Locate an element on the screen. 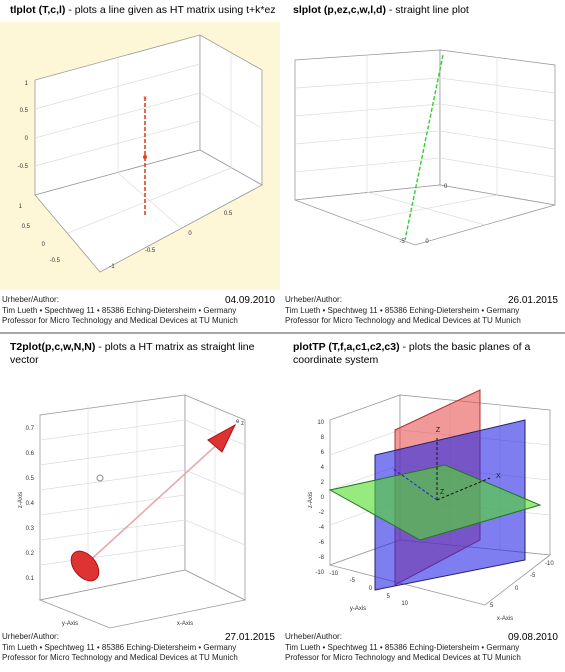 The height and width of the screenshot is (672, 565). panel-title-line2: coordinate system is located at coordinates (335, 360).